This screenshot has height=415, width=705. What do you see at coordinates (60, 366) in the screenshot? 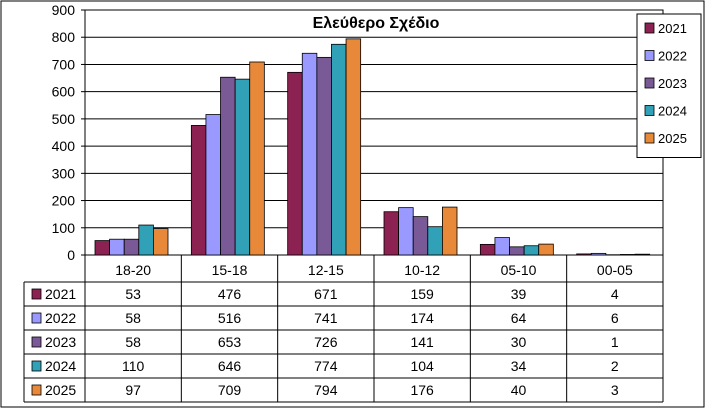
I see `table-series-label: 2024` at bounding box center [60, 366].